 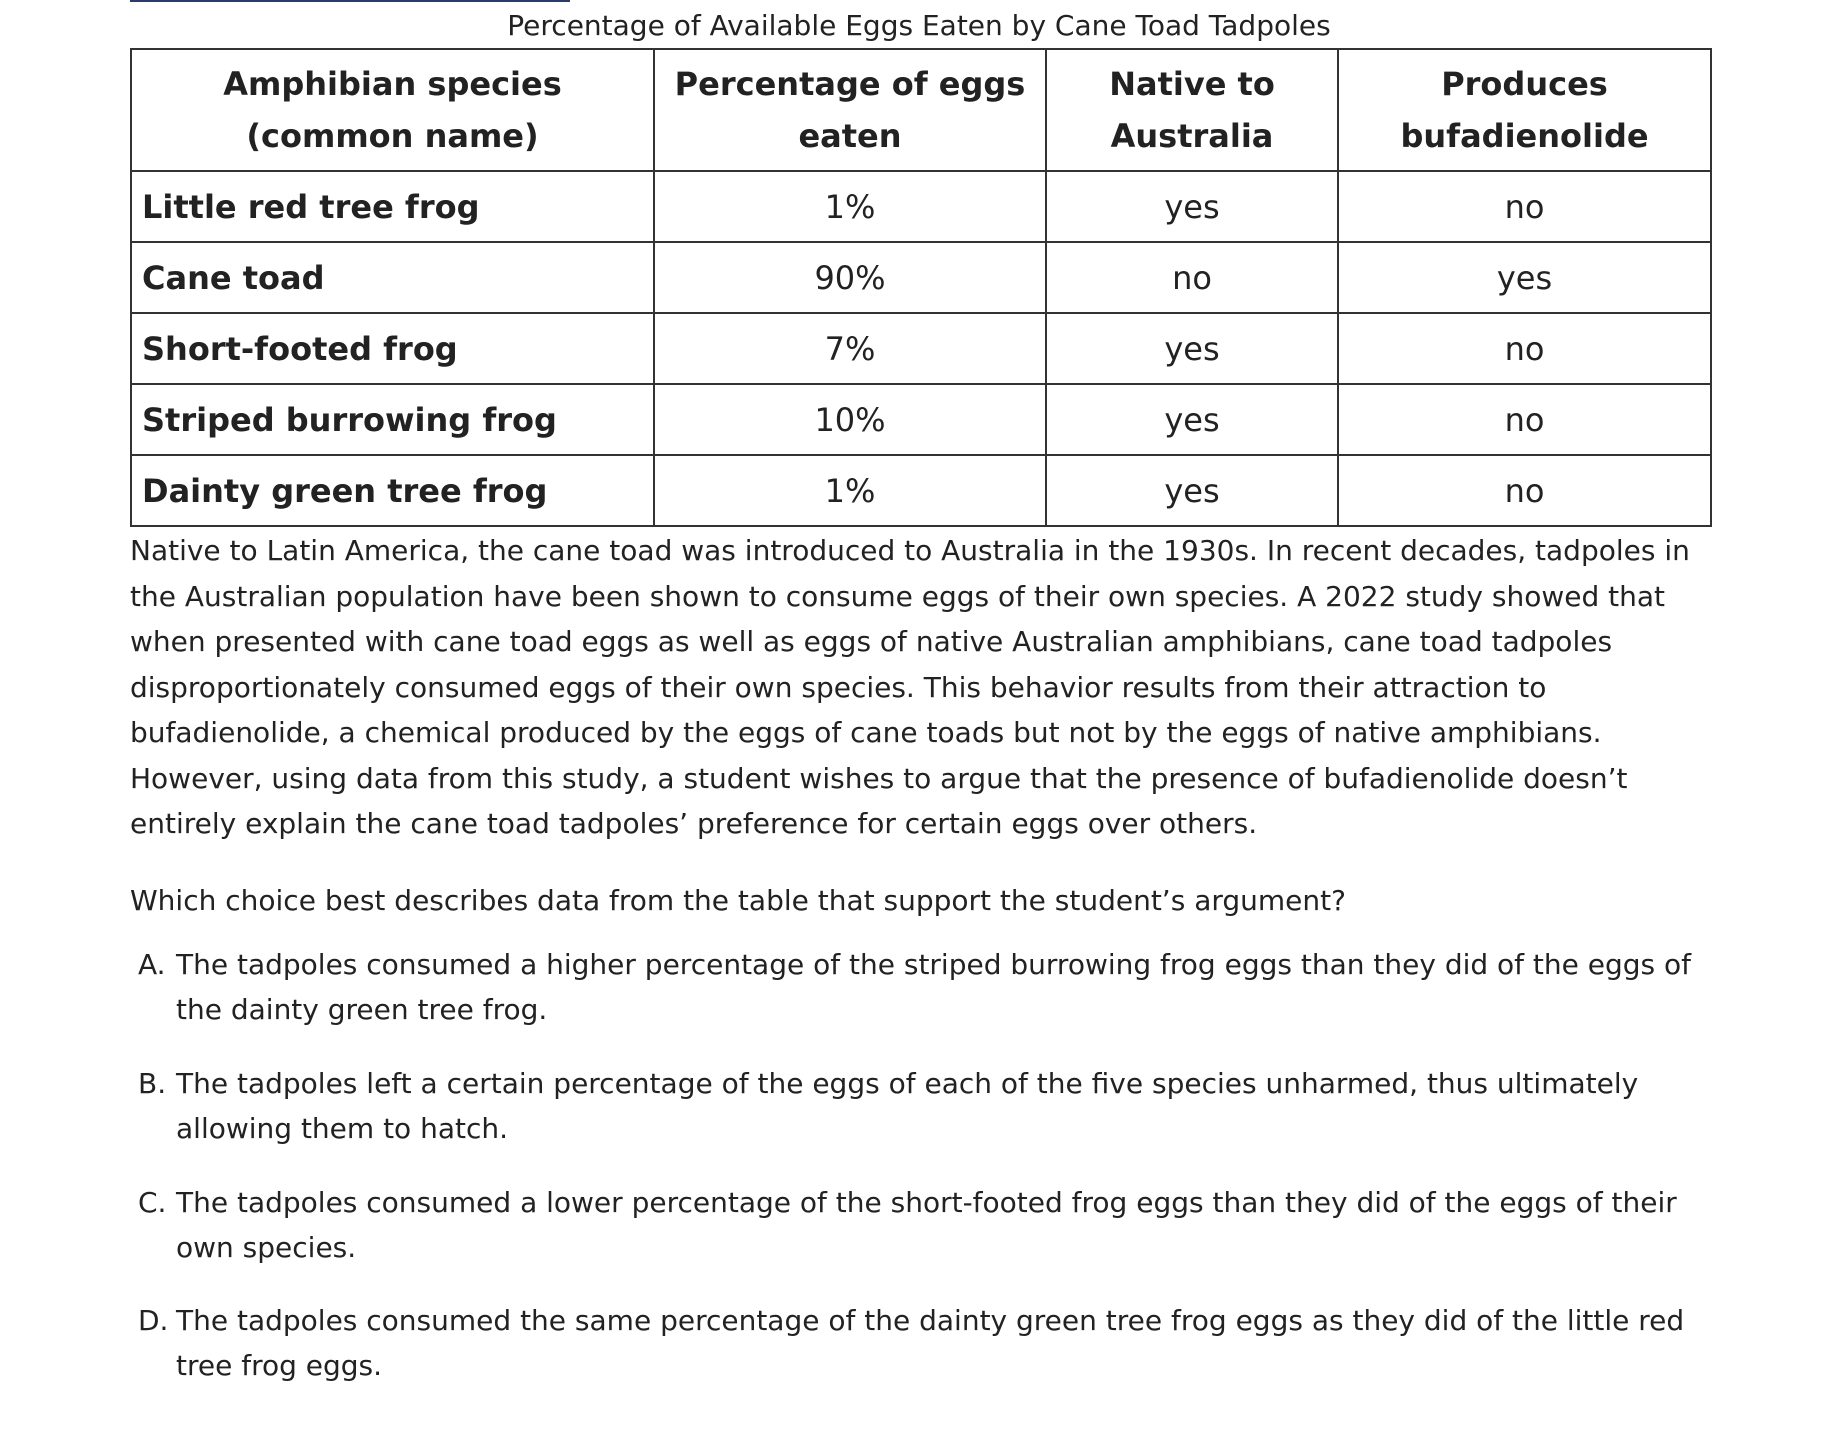 I want to click on choice-letter: C., so click(x=152, y=1202).